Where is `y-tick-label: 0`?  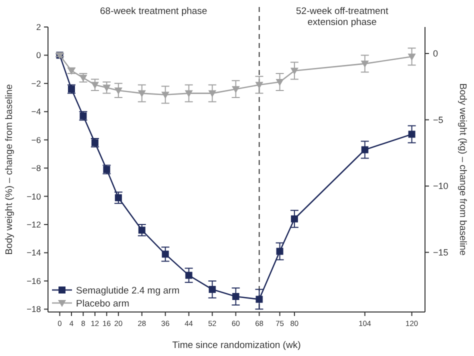 y-tick-label: 0 is located at coordinates (39, 55).